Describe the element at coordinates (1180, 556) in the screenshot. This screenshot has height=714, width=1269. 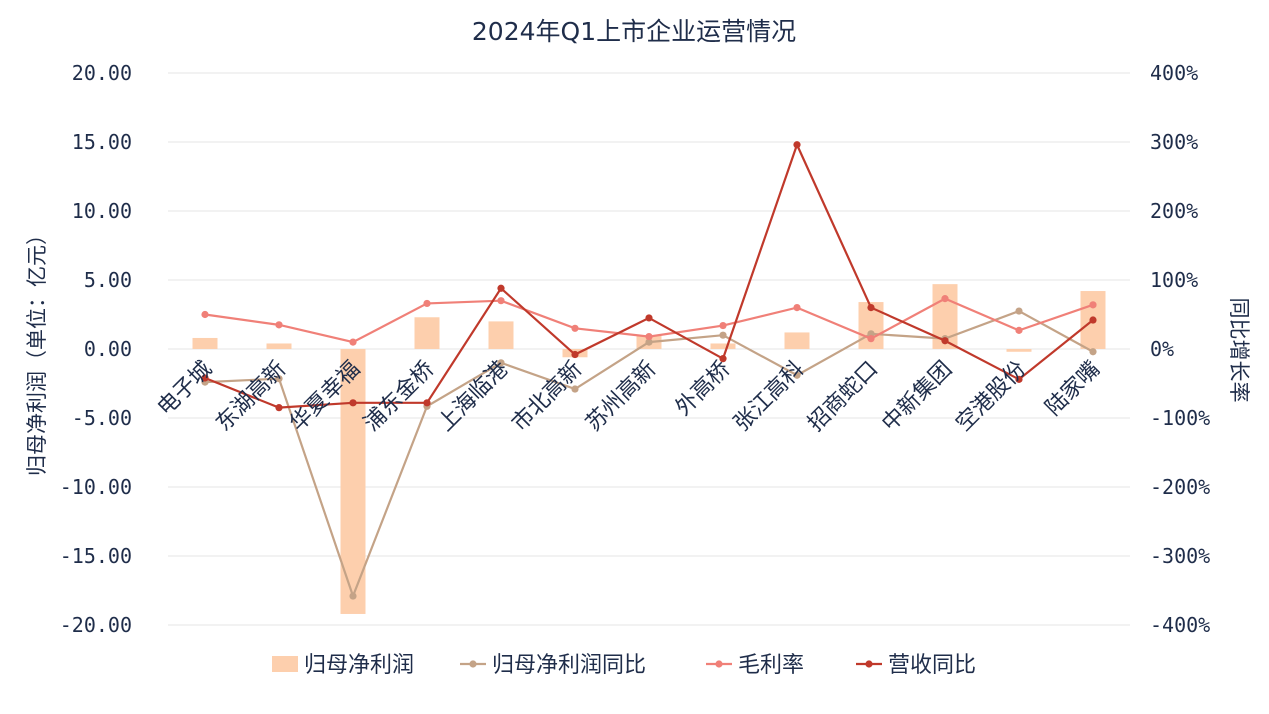
I see `right-tick-label: -300%` at that location.